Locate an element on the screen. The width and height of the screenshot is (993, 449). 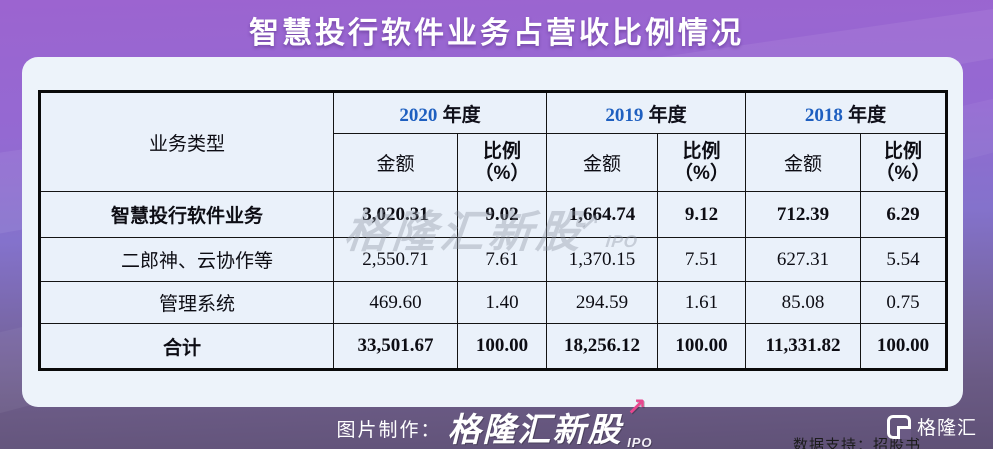
header-business-type: 业务类型 is located at coordinates (186, 141).